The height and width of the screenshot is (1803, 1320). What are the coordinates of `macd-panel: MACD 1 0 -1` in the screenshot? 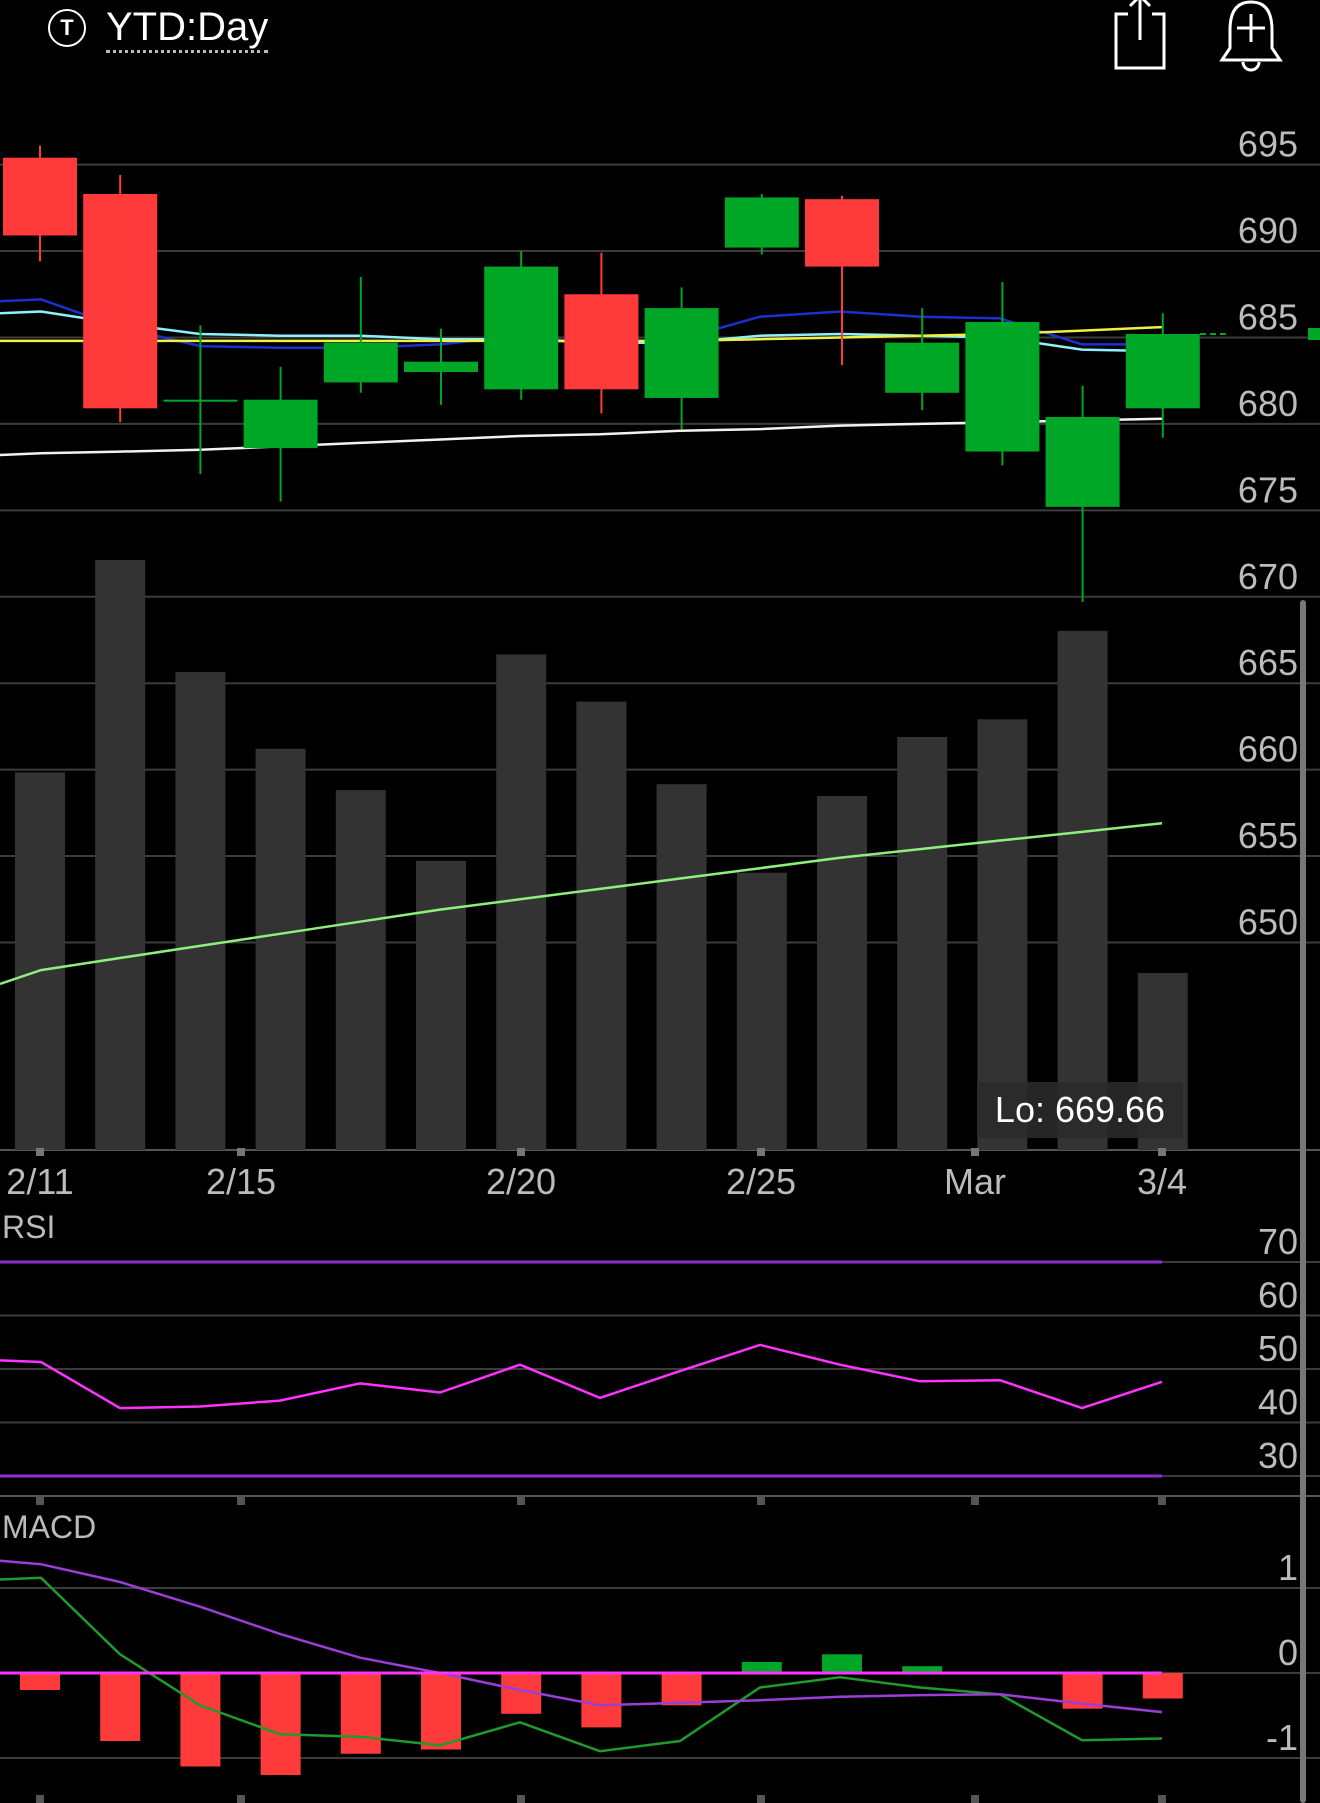 It's located at (660, 1642).